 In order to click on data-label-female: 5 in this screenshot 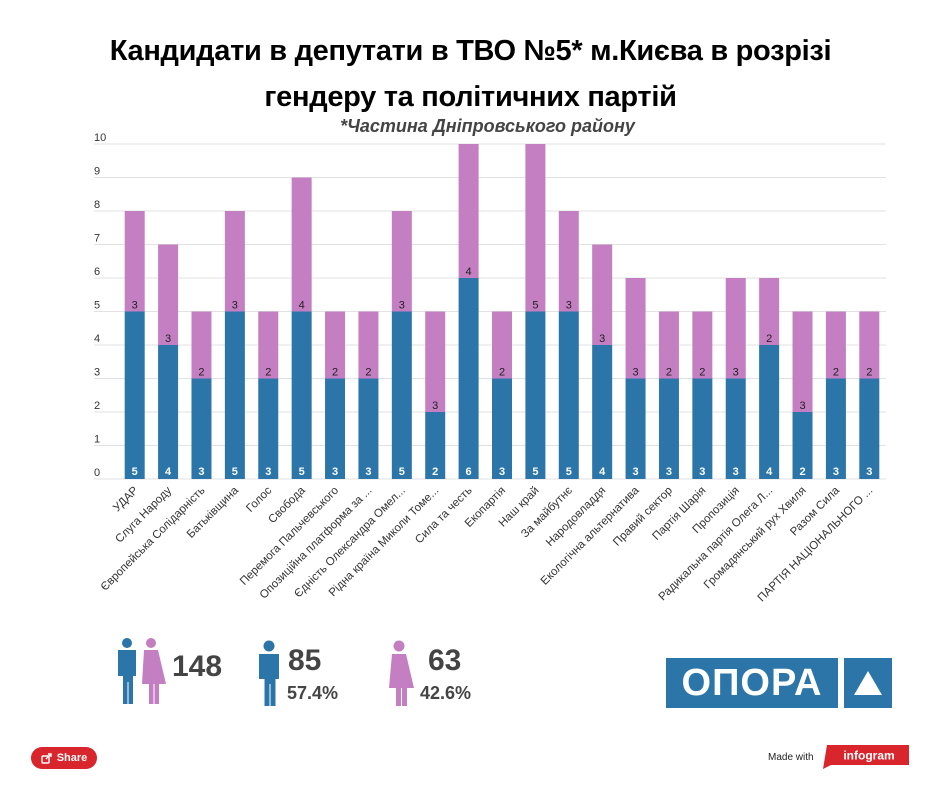, I will do `click(535, 306)`.